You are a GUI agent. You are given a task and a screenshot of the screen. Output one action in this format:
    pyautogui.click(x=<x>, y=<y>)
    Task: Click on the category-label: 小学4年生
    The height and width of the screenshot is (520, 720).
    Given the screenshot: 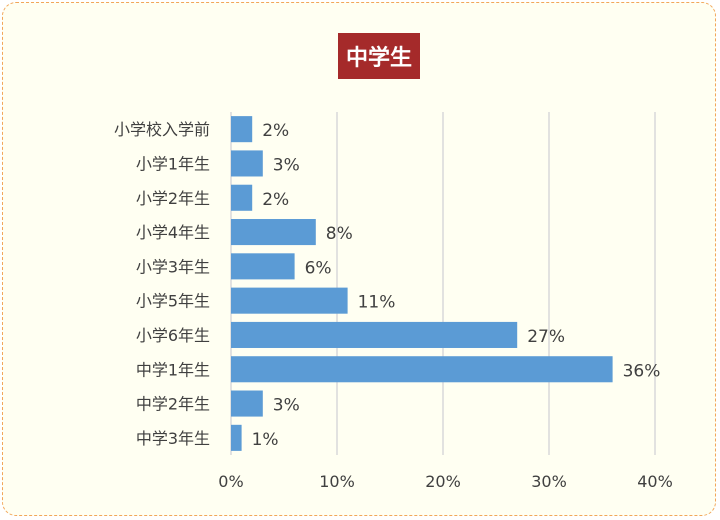 What is the action you would take?
    pyautogui.click(x=173, y=232)
    